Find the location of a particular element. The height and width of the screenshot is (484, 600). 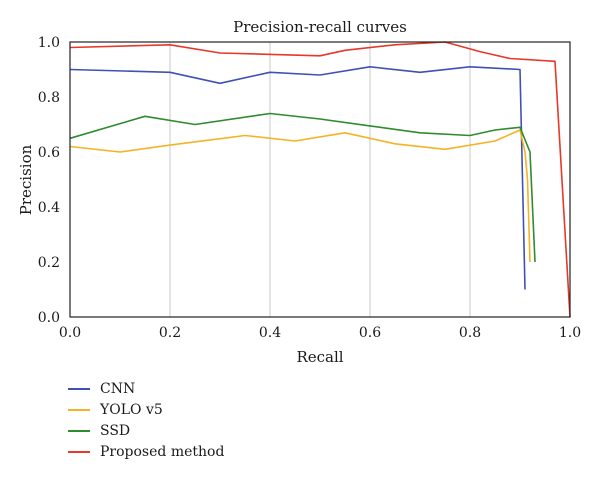

y-tick-label: 0.2 is located at coordinates (49, 263).